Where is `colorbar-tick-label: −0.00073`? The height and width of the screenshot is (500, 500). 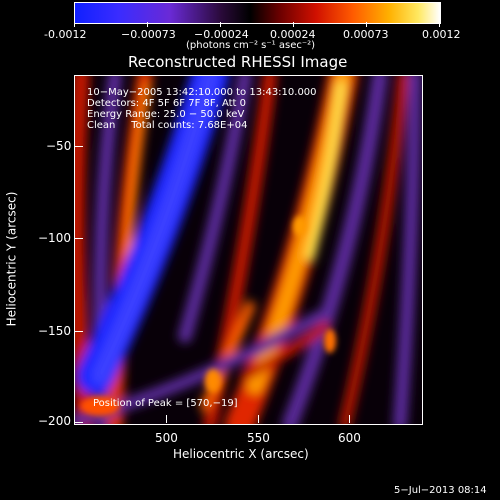
colorbar-tick-label: −0.00073 is located at coordinates (148, 34).